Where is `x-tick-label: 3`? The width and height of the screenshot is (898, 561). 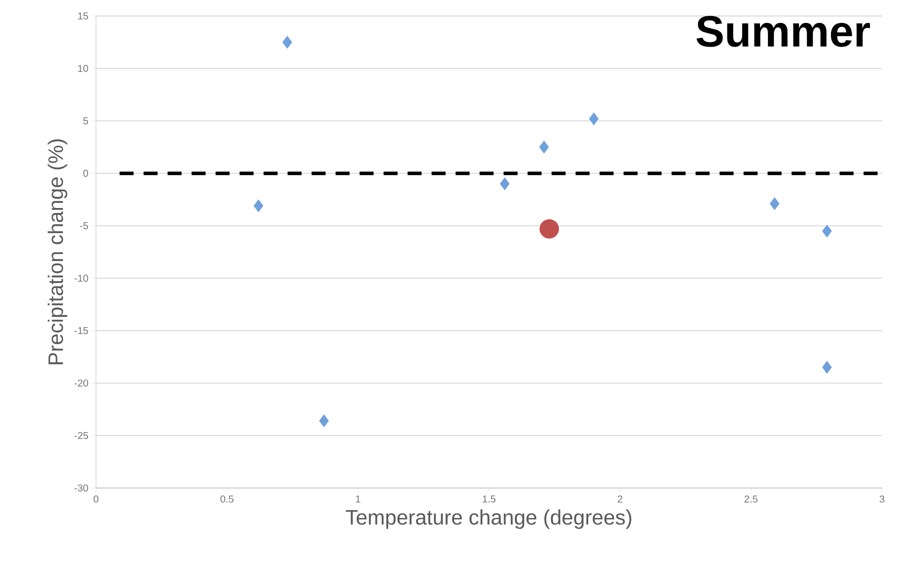
x-tick-label: 3 is located at coordinates (882, 499).